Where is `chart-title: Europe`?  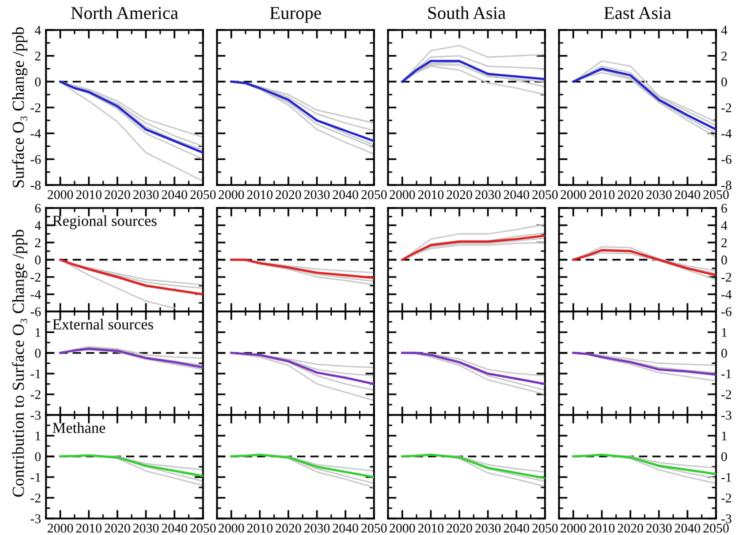
chart-title: Europe is located at coordinates (295, 15).